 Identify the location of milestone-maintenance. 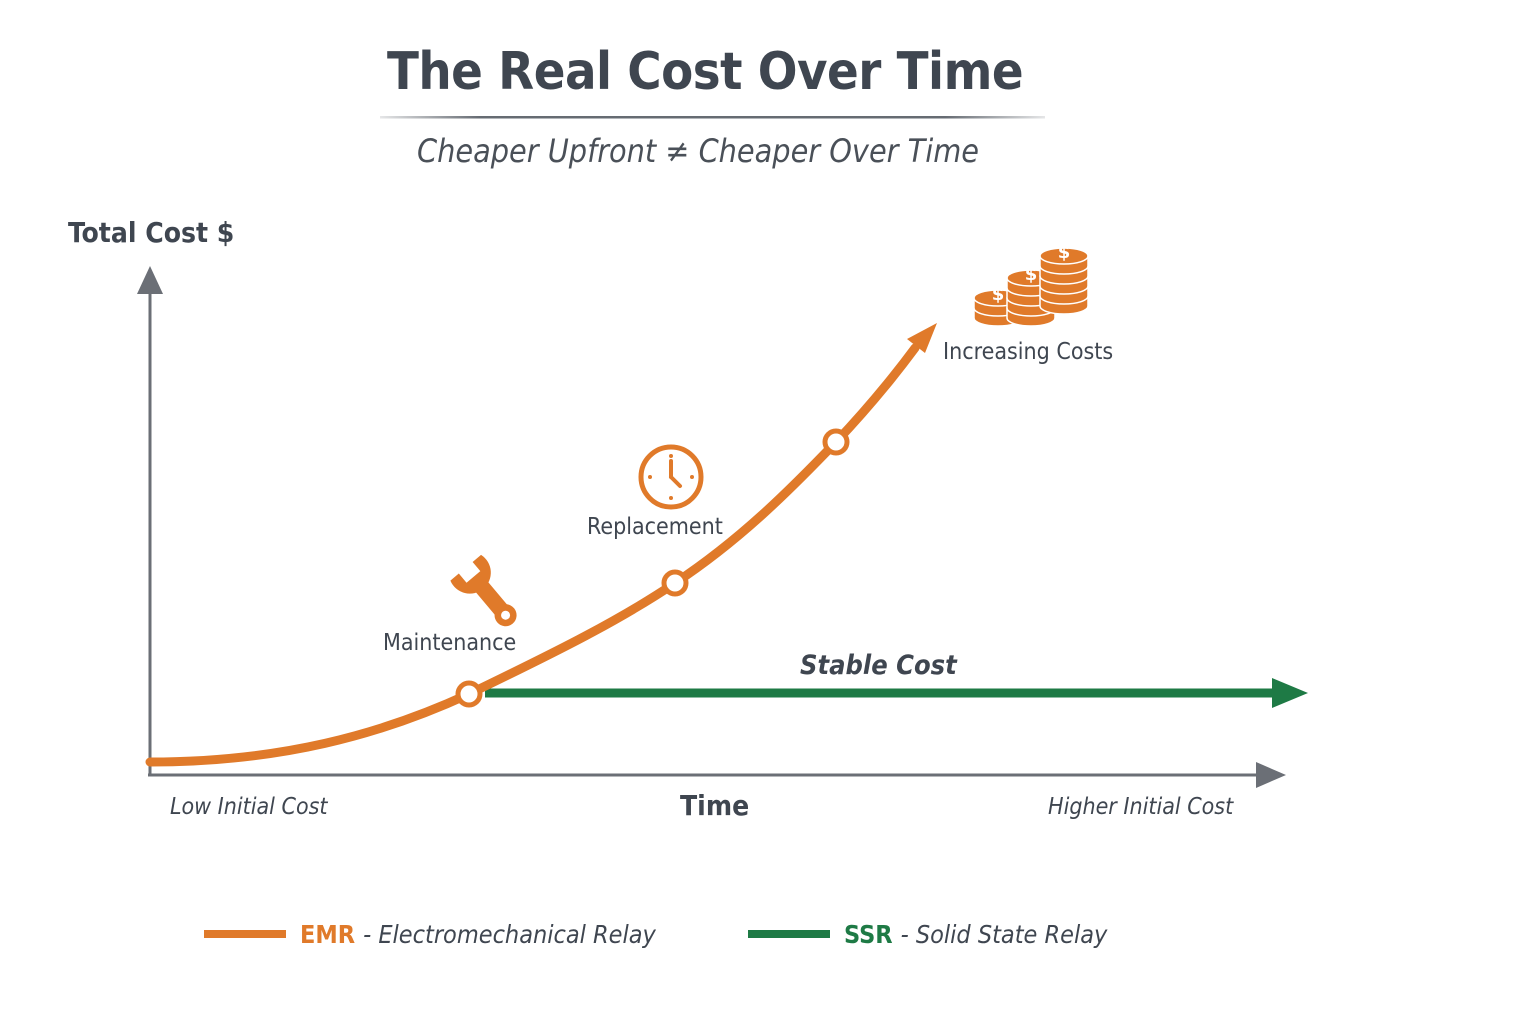
(469, 694).